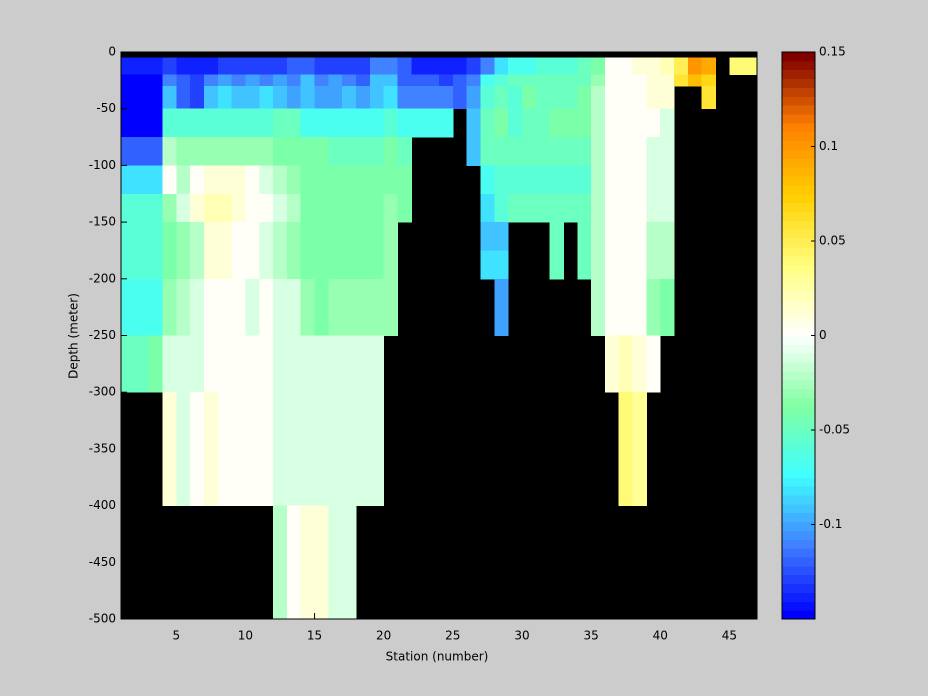 This screenshot has width=928, height=696. I want to click on colorbar-tick-label: 0, so click(823, 335).